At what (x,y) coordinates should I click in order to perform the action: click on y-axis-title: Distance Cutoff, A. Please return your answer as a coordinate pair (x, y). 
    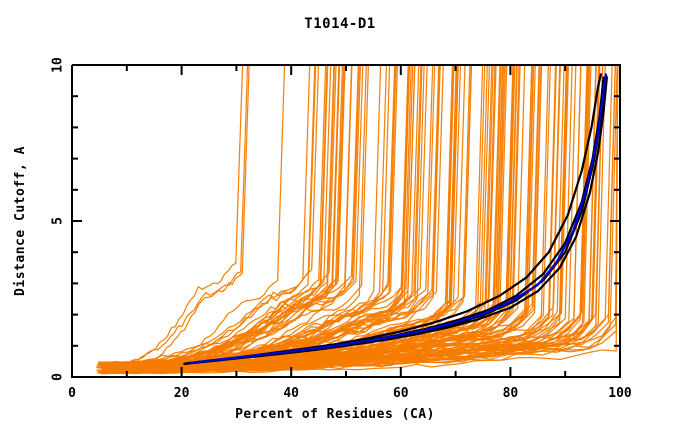
    Looking at the image, I should click on (20, 221).